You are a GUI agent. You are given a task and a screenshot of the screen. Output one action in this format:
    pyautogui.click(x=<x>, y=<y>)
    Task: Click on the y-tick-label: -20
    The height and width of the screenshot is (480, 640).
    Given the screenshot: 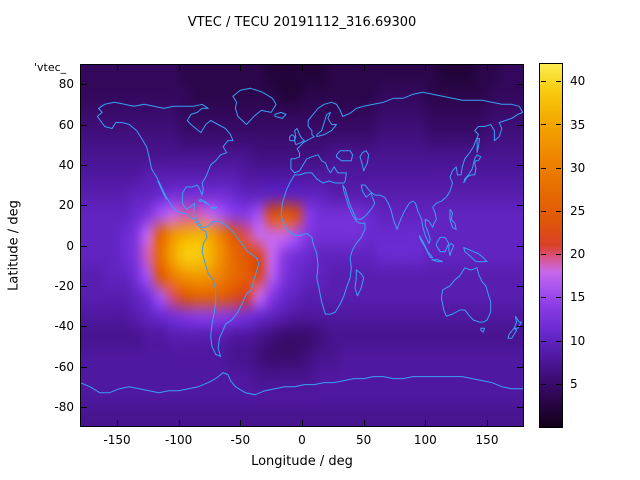 What is the action you would take?
    pyautogui.click(x=64, y=285)
    